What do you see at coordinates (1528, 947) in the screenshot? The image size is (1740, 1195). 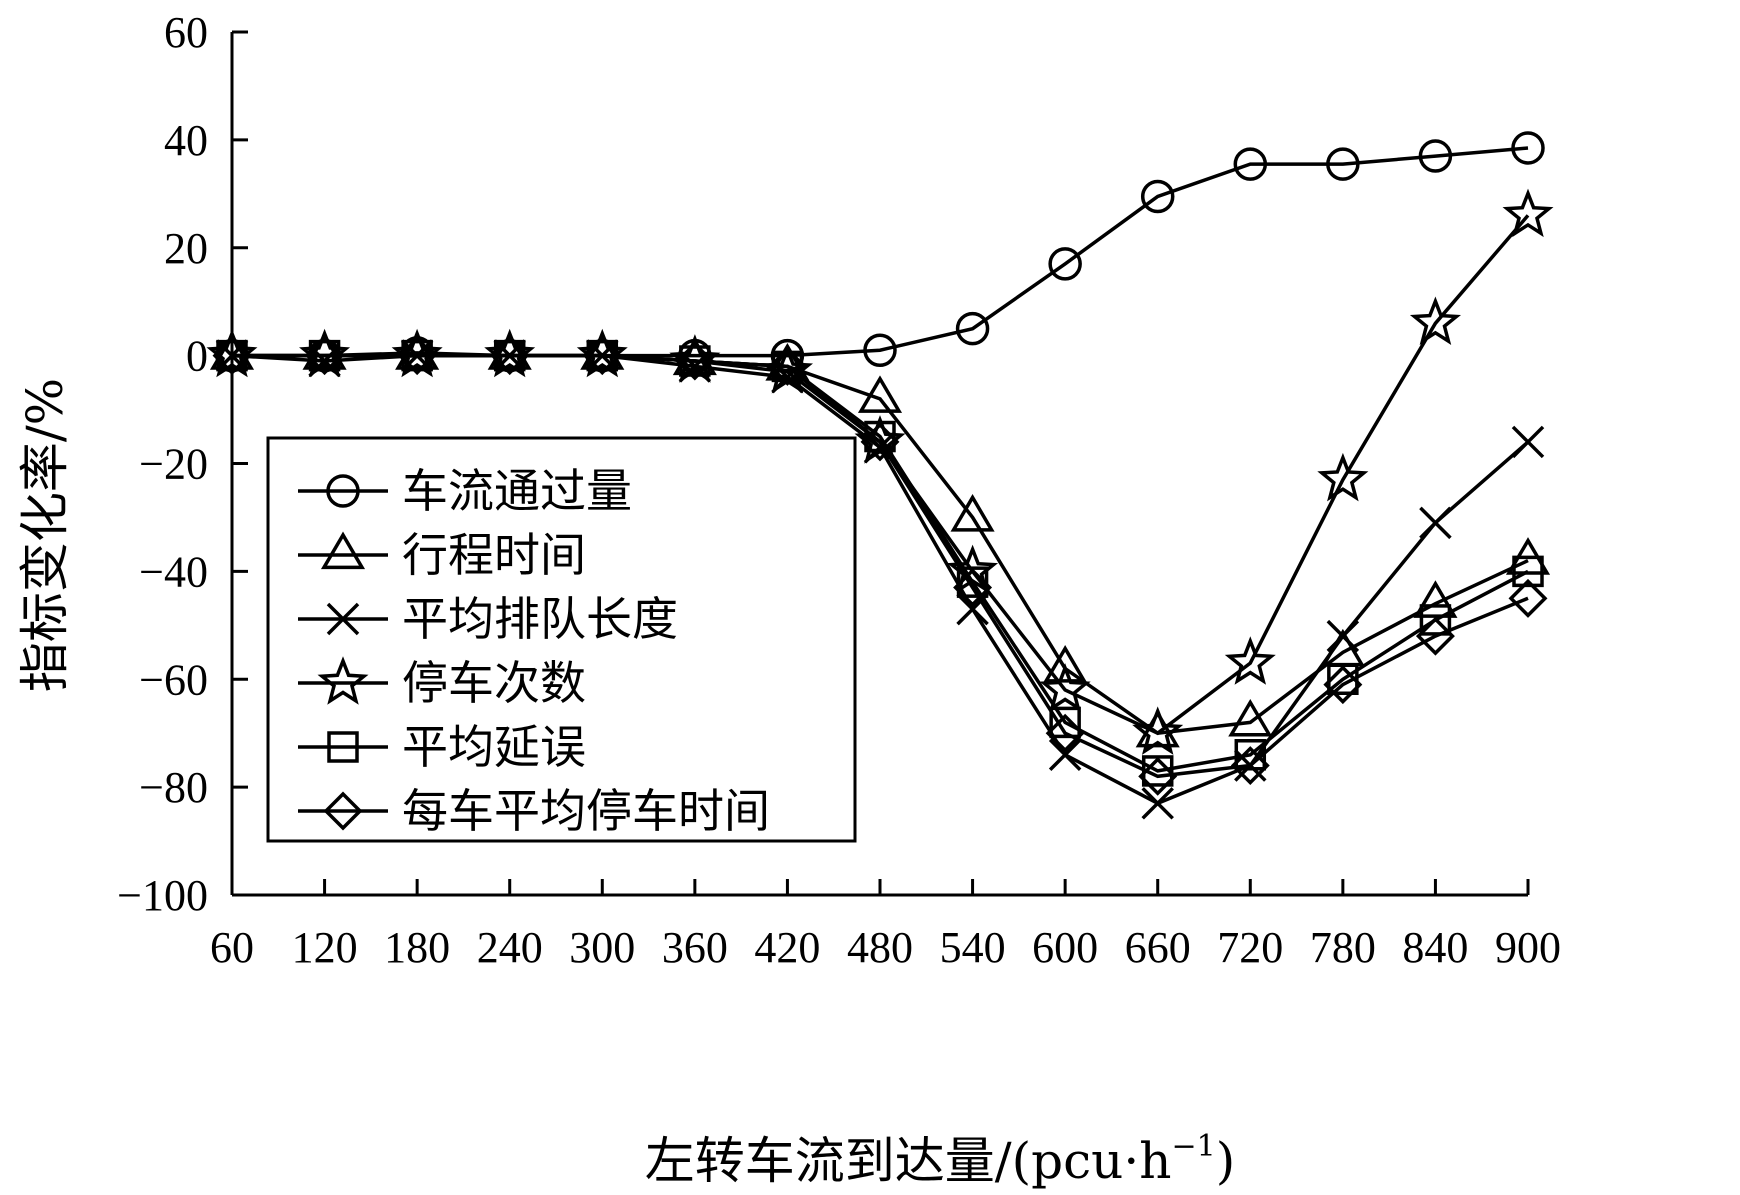 I see `x-tick-label: 900` at bounding box center [1528, 947].